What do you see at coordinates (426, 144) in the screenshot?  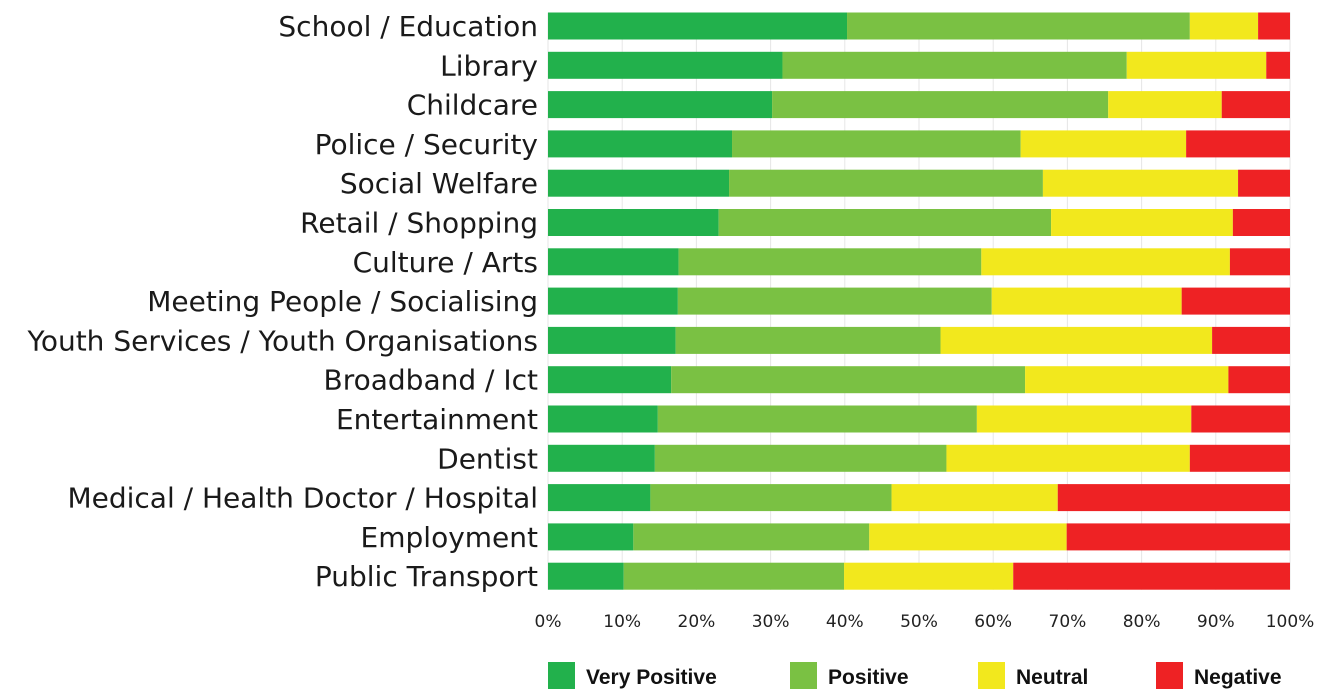 I see `category-label: Police / Security` at bounding box center [426, 144].